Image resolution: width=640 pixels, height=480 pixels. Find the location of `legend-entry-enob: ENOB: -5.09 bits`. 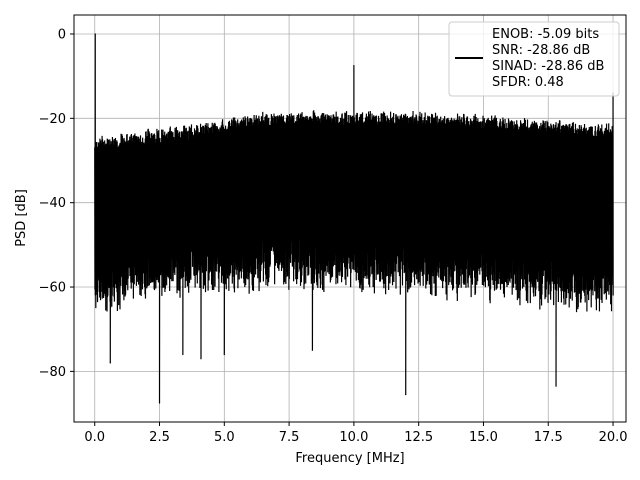

legend-entry-enob: ENOB: -5.09 bits is located at coordinates (545, 34).